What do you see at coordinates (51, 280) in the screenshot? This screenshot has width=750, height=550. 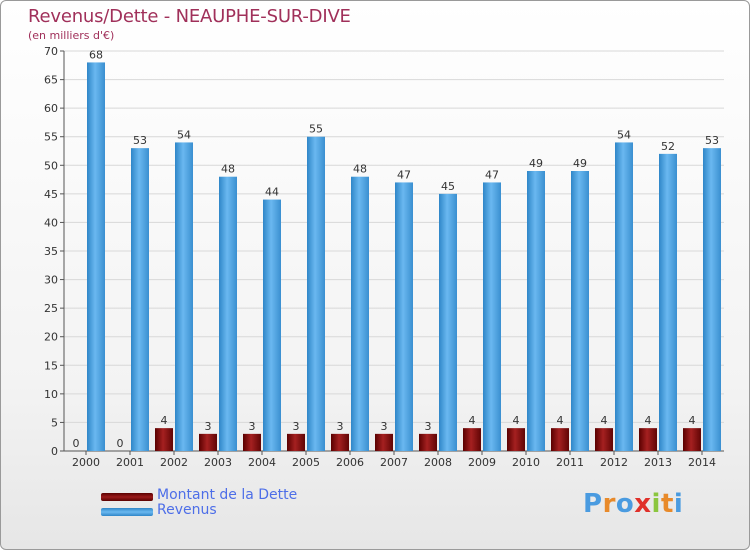 I see `y-tick-label: 30` at bounding box center [51, 280].